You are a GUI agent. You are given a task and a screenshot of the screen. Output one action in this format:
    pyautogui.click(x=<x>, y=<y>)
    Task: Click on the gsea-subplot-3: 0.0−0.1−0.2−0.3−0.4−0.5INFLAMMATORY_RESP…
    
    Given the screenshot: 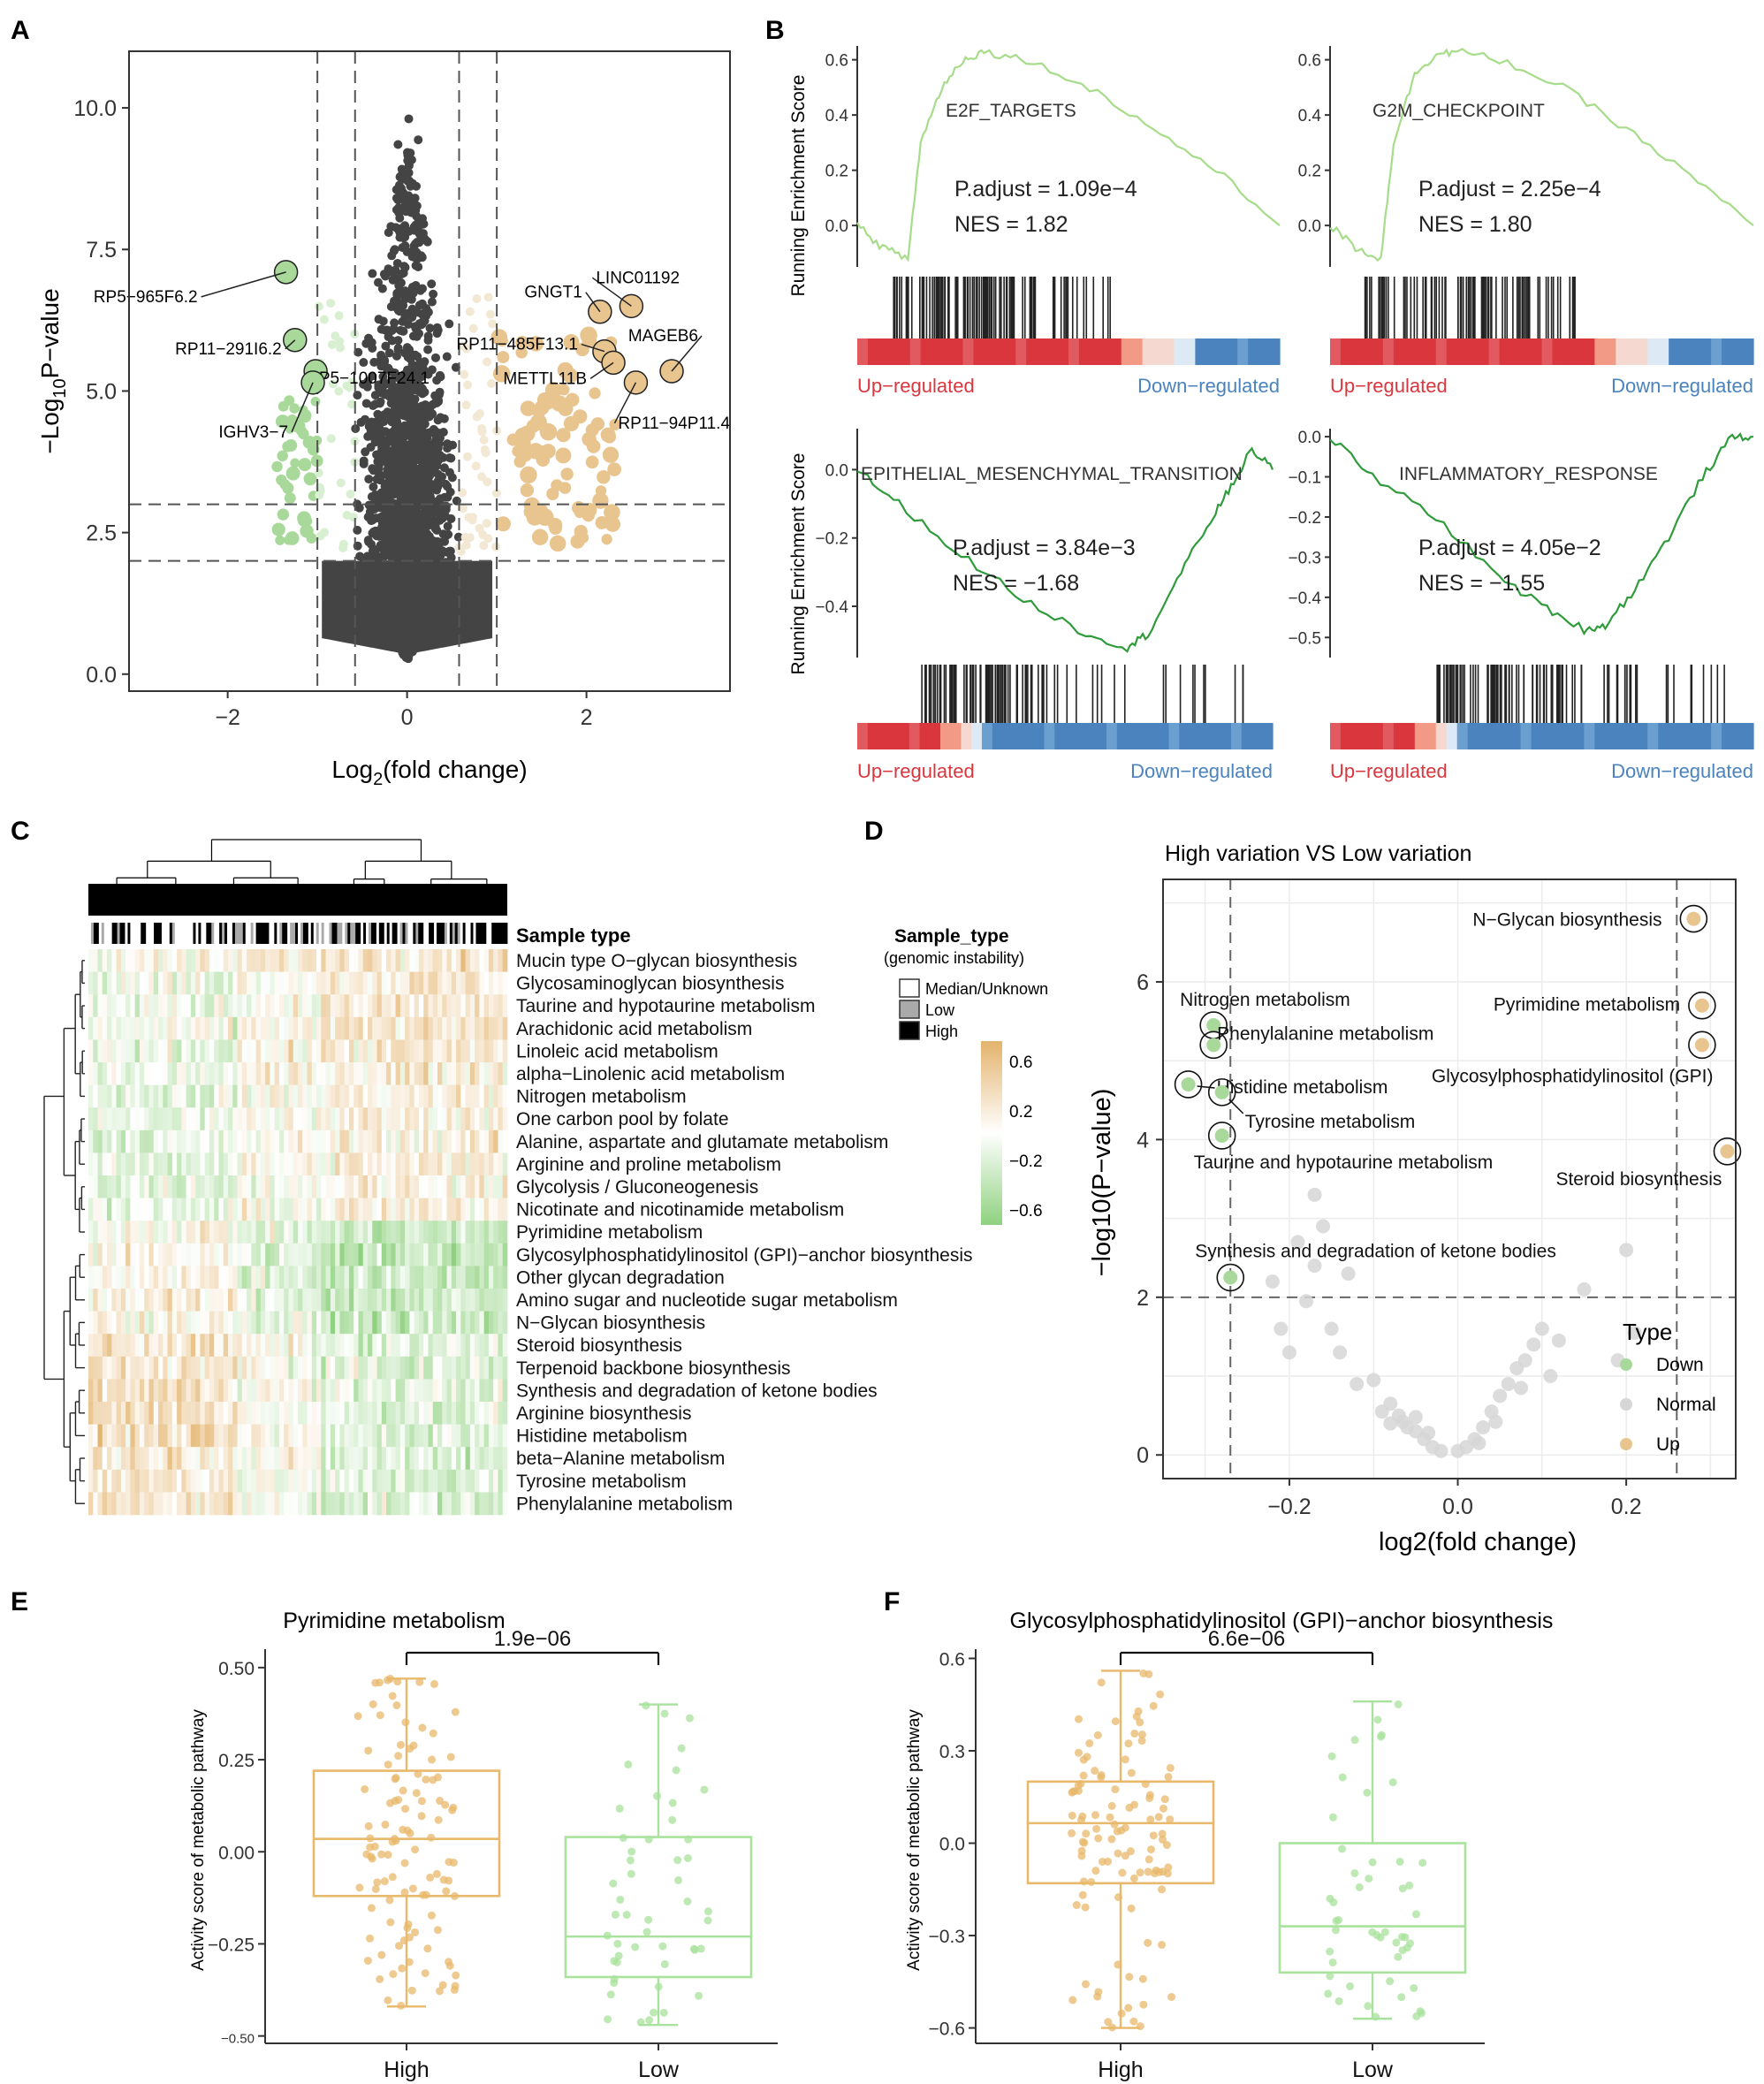 What is the action you would take?
    pyautogui.click(x=1521, y=605)
    